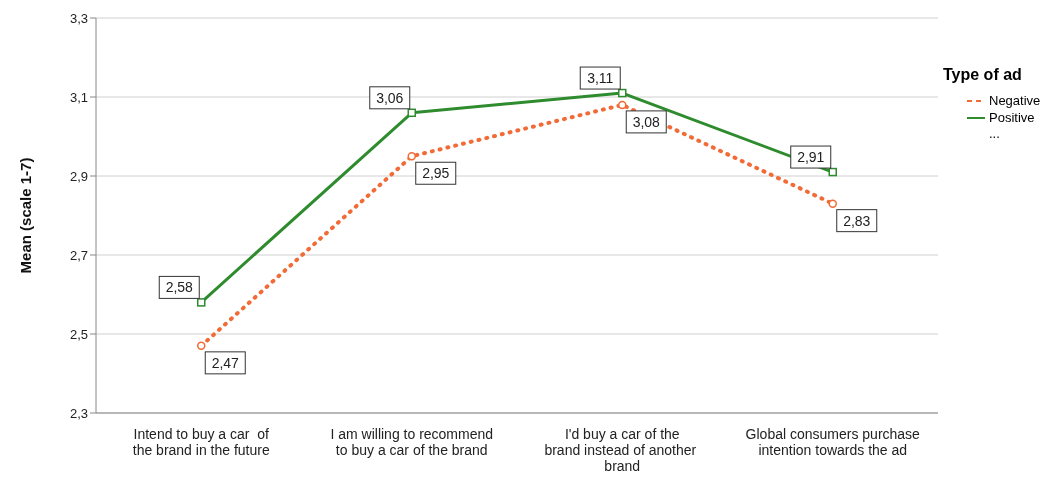  I want to click on x-tick-label: I'd buy a car of the brand instead of another brand, so click(622, 450).